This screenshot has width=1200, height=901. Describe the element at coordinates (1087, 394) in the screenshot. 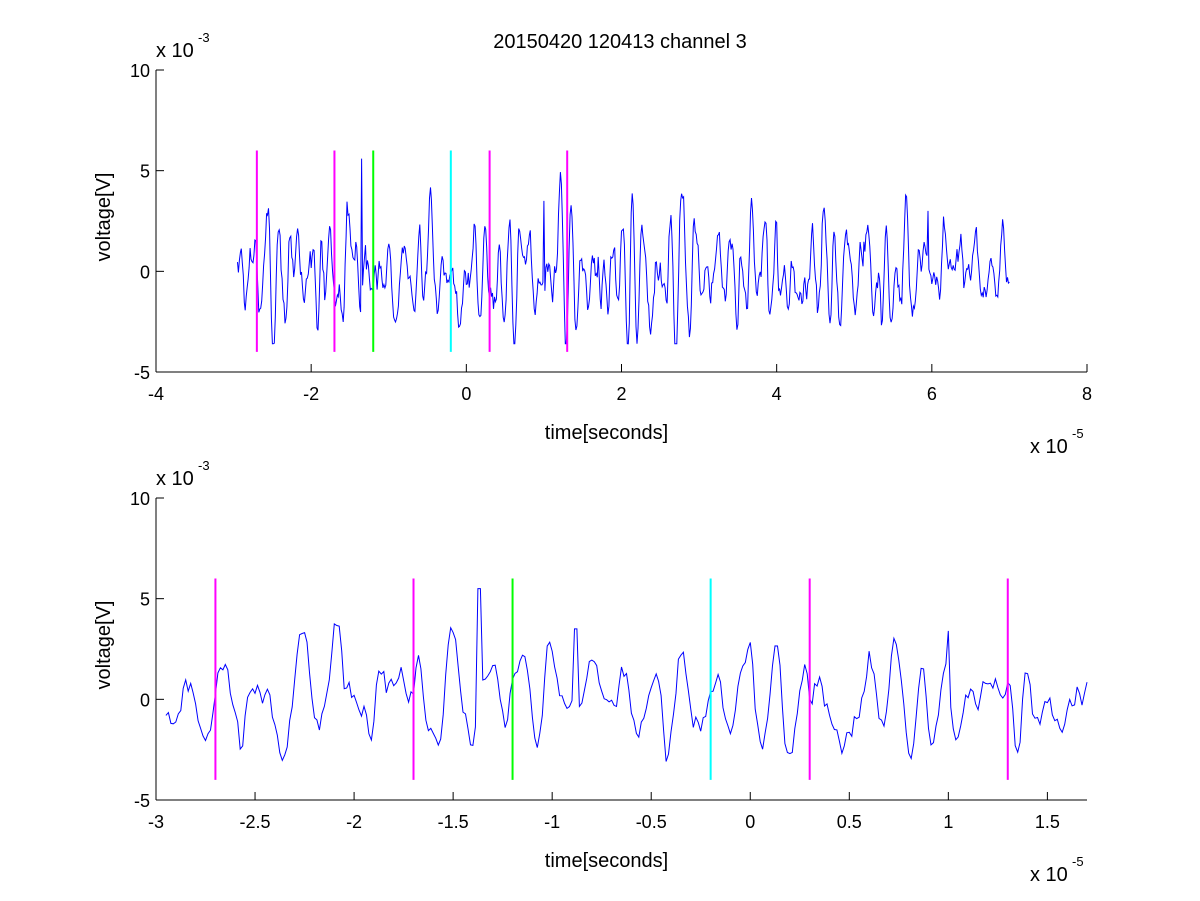

I see `x-tick-label: 8` at that location.